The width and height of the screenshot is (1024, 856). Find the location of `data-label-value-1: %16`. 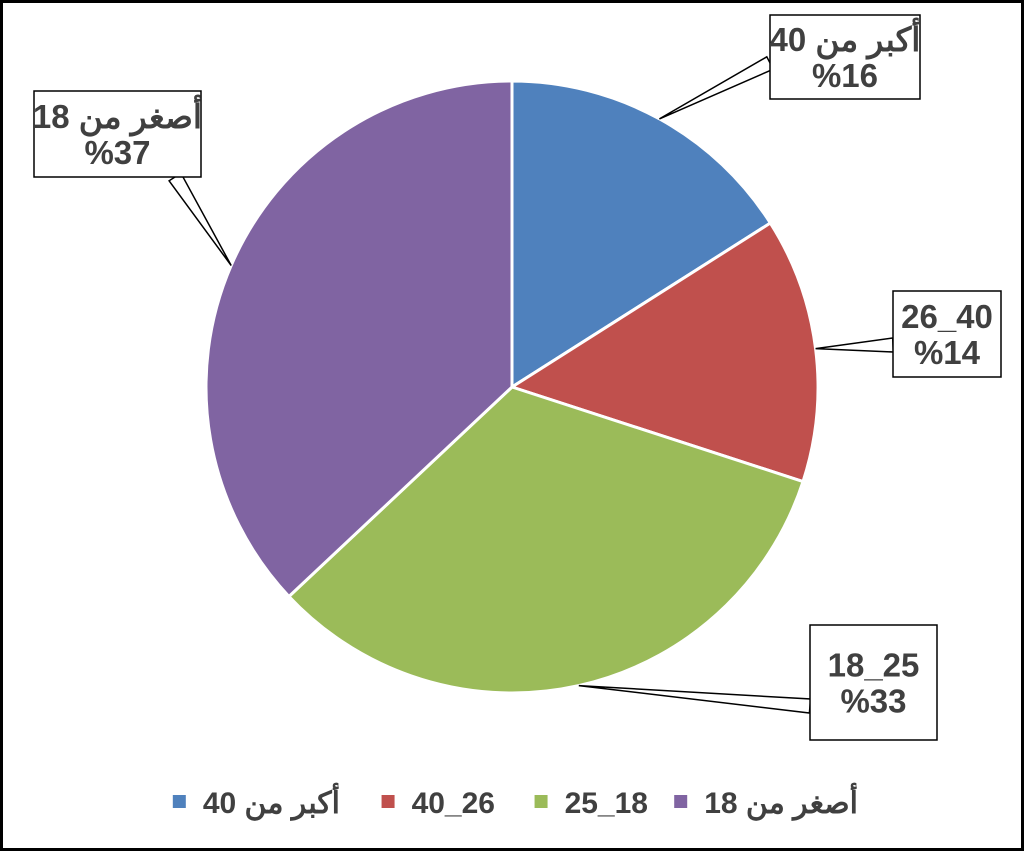

data-label-value-1: %16 is located at coordinates (845, 75).